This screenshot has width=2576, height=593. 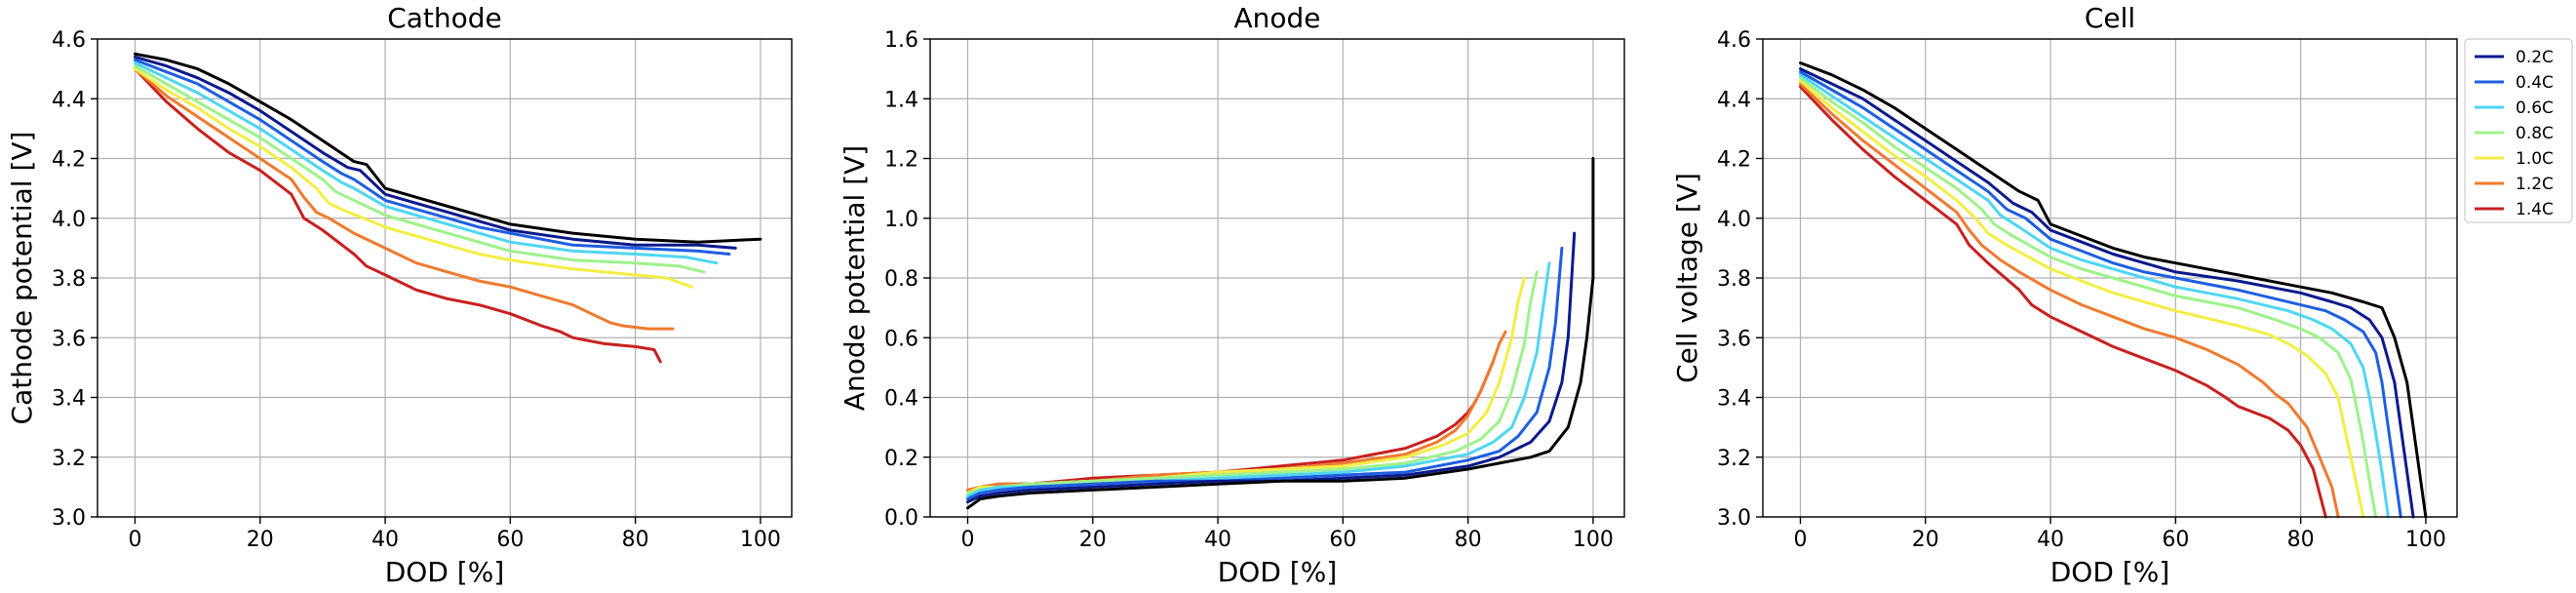 I want to click on cathode-x-tick-label: 20, so click(x=260, y=540).